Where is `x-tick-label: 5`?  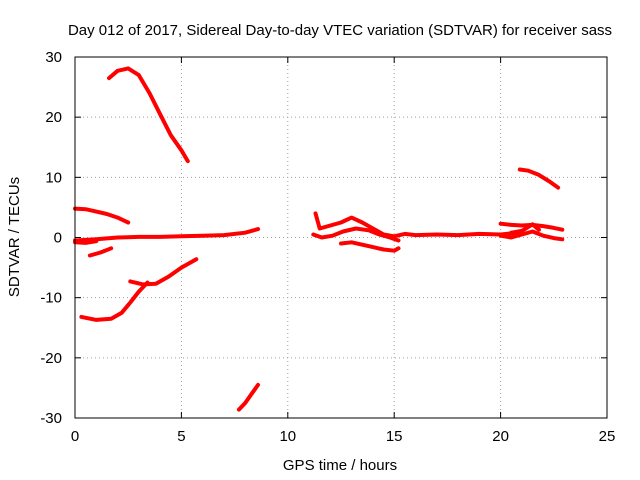
x-tick-label: 5 is located at coordinates (181, 436).